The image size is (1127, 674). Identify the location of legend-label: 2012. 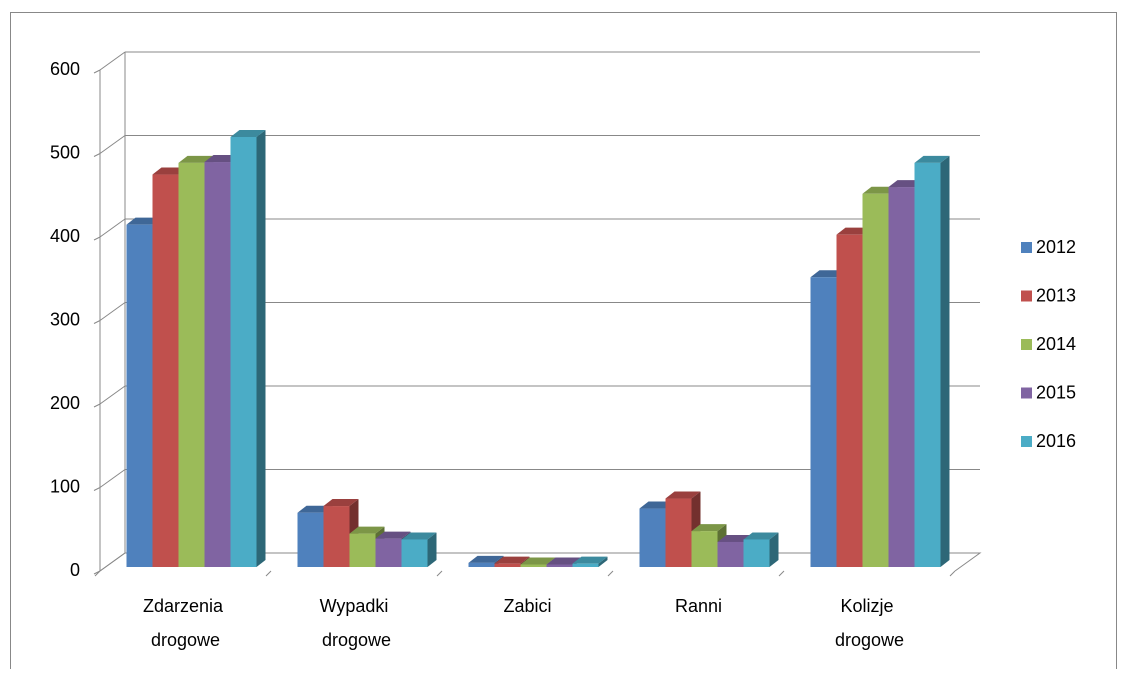
(1056, 247).